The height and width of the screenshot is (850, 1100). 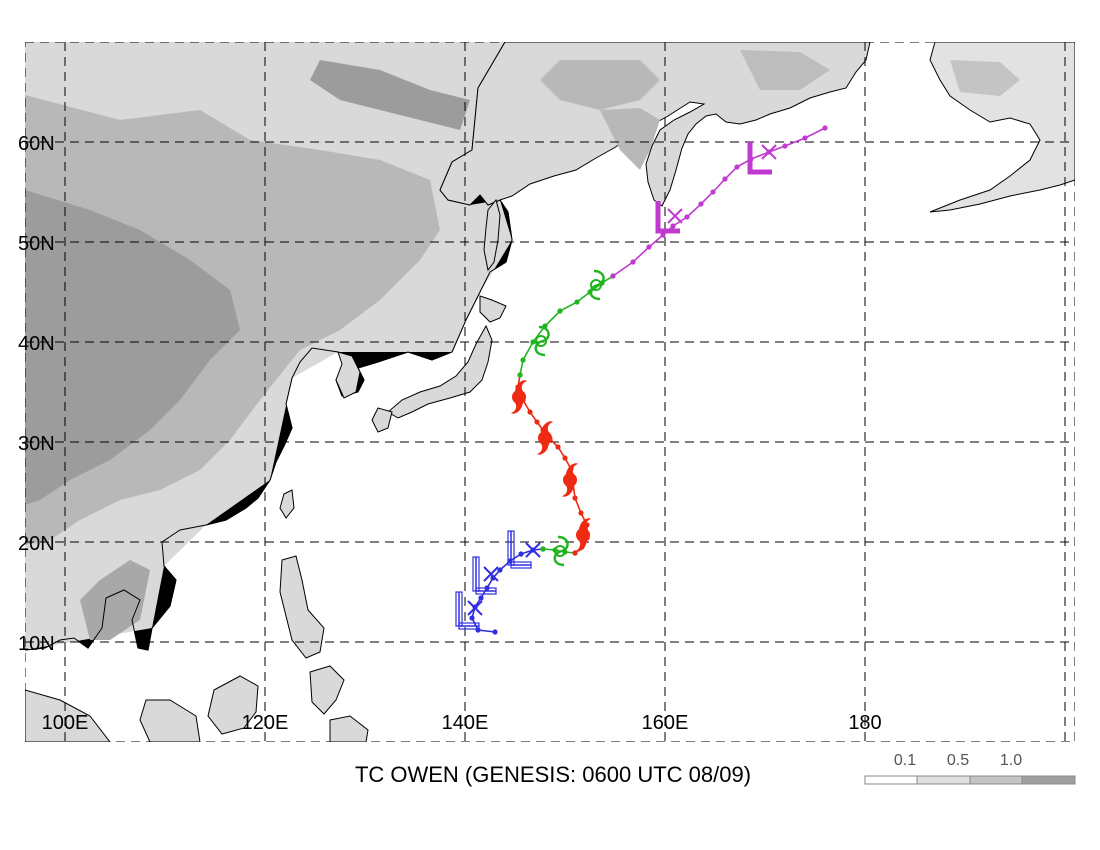 I want to click on land-shading-dark-west, so click(x=132, y=347).